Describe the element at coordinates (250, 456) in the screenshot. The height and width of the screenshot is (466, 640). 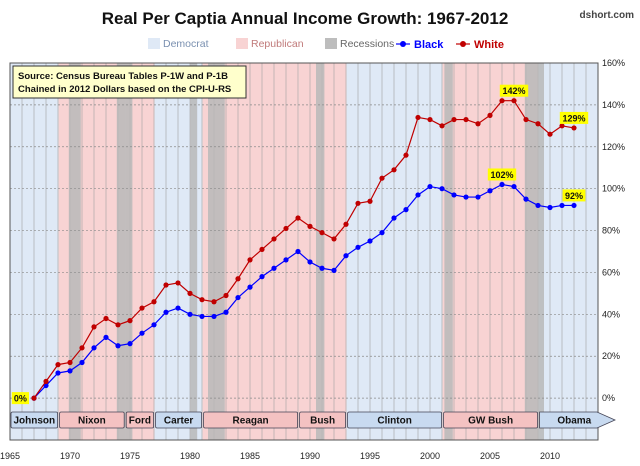
I see `x-tick-label: 1985` at that location.